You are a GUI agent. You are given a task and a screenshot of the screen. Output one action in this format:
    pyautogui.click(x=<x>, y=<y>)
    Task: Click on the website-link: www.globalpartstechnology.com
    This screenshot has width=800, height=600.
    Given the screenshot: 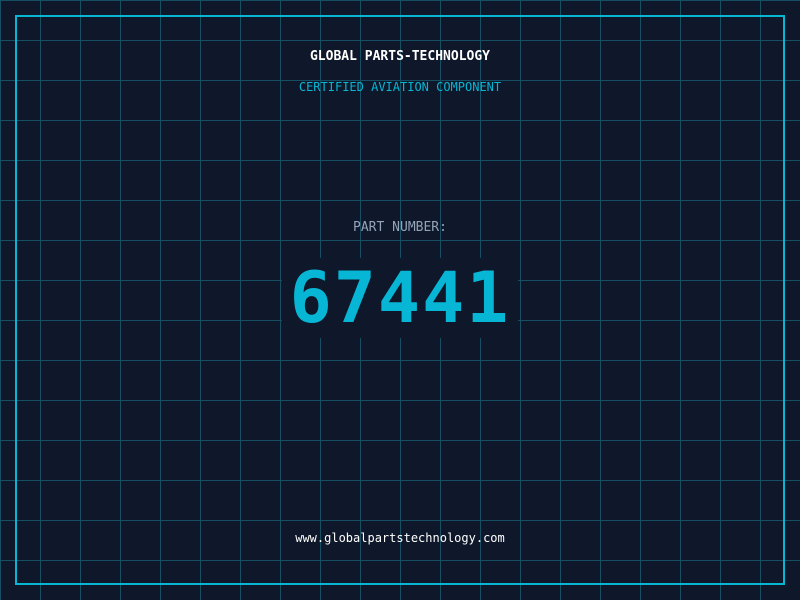 What is the action you would take?
    pyautogui.click(x=400, y=538)
    